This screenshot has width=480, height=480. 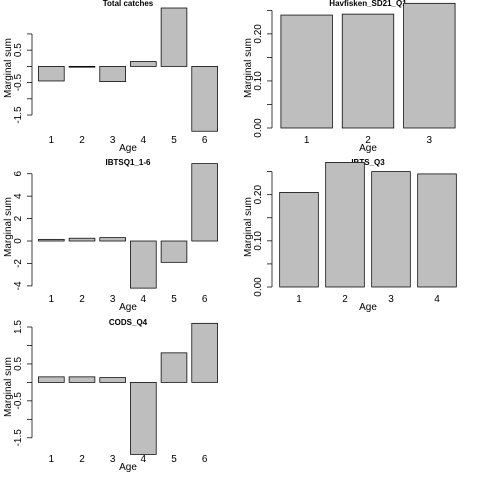 I want to click on chart-title: Total catches, so click(x=128, y=4).